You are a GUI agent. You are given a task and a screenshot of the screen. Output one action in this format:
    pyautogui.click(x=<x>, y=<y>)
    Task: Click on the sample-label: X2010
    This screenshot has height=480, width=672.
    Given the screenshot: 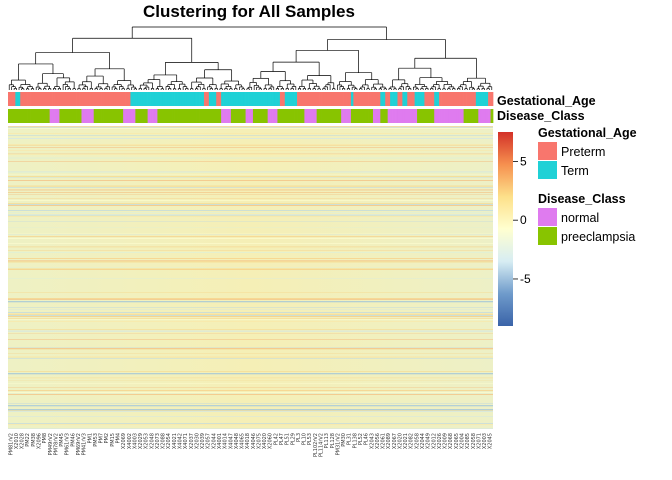 What is the action you would take?
    pyautogui.click(x=17, y=441)
    